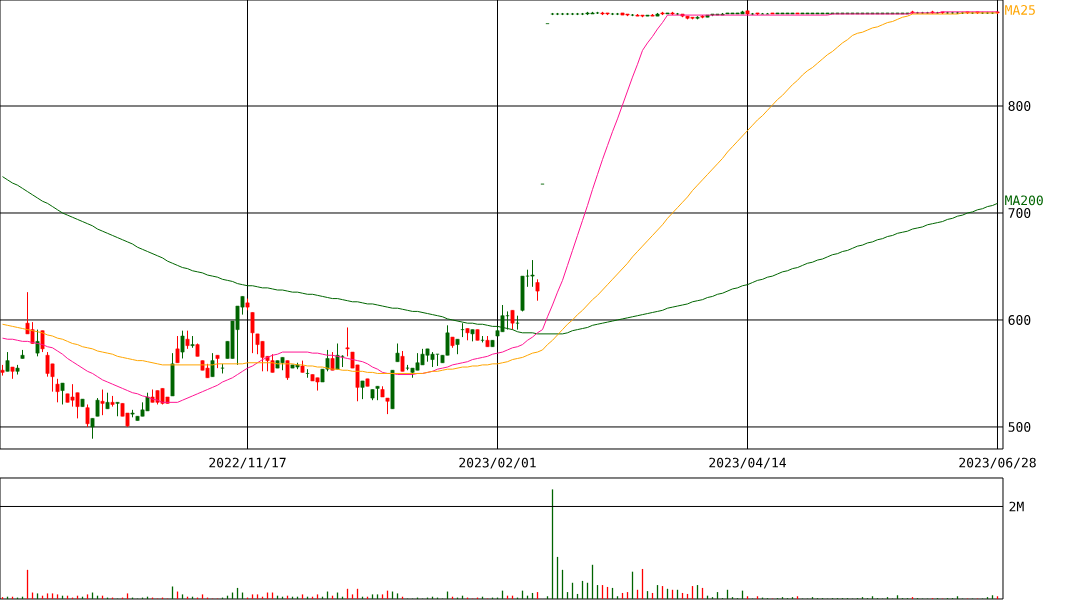  I want to click on x-tick-label: 2023/06/28, so click(997, 463).